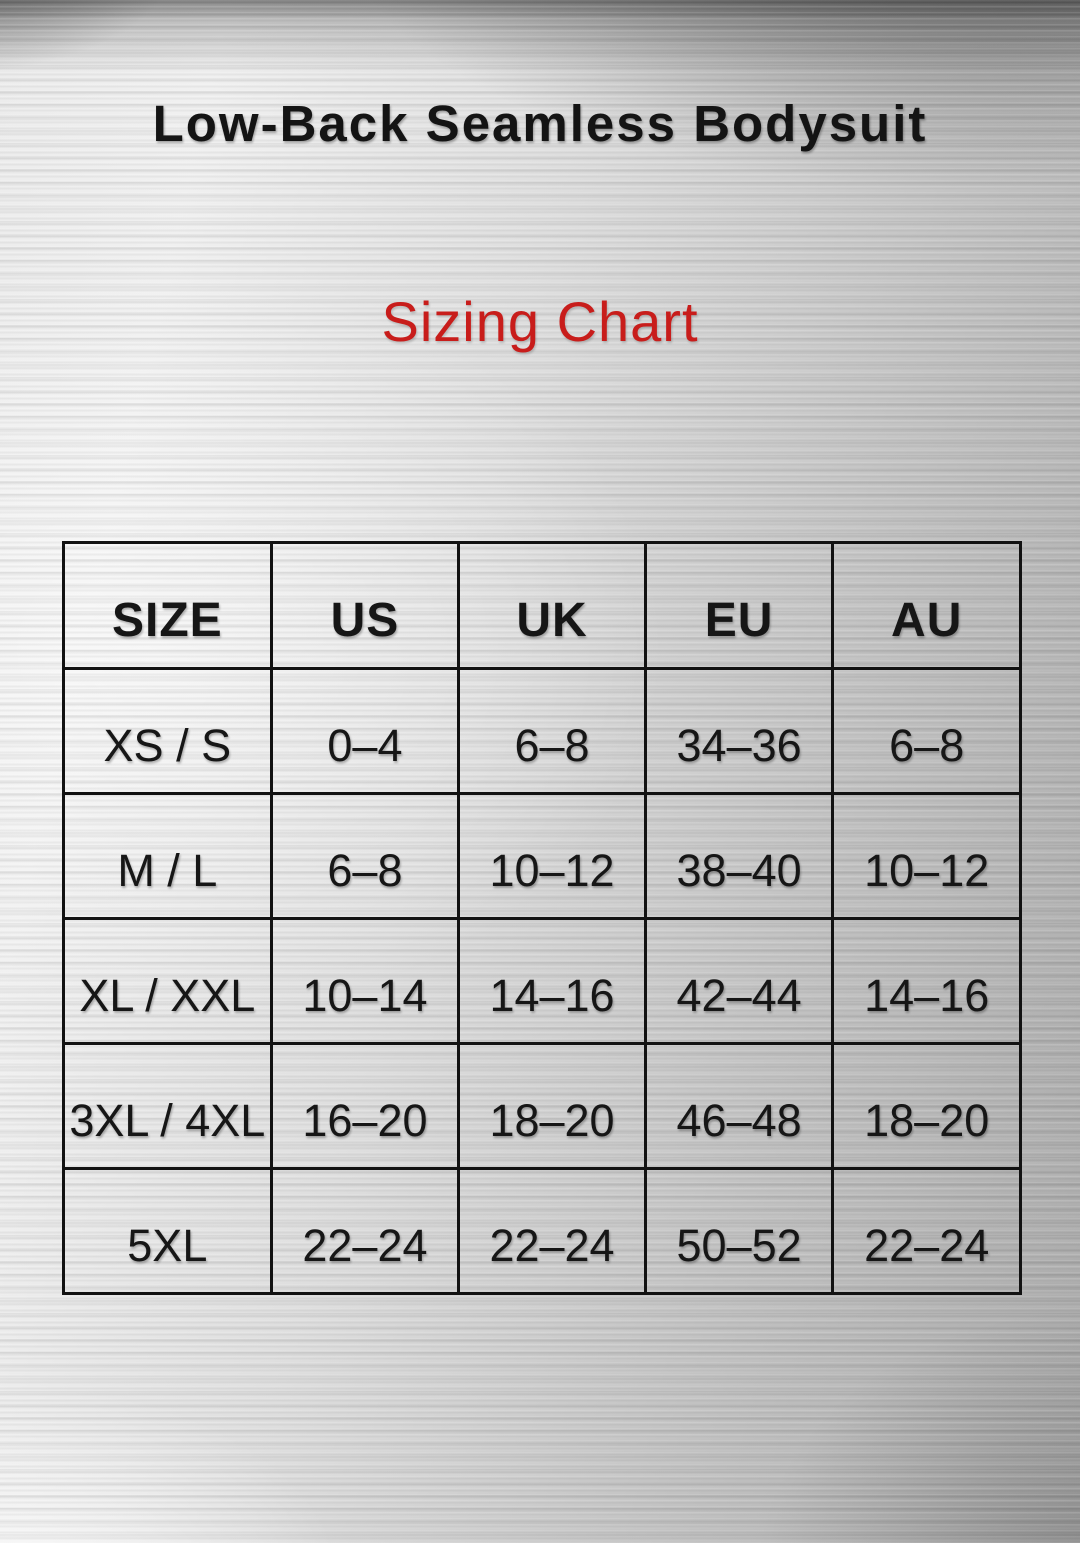 The image size is (1080, 1543). Describe the element at coordinates (739, 605) in the screenshot. I see `header-cell-eu: EU` at that location.